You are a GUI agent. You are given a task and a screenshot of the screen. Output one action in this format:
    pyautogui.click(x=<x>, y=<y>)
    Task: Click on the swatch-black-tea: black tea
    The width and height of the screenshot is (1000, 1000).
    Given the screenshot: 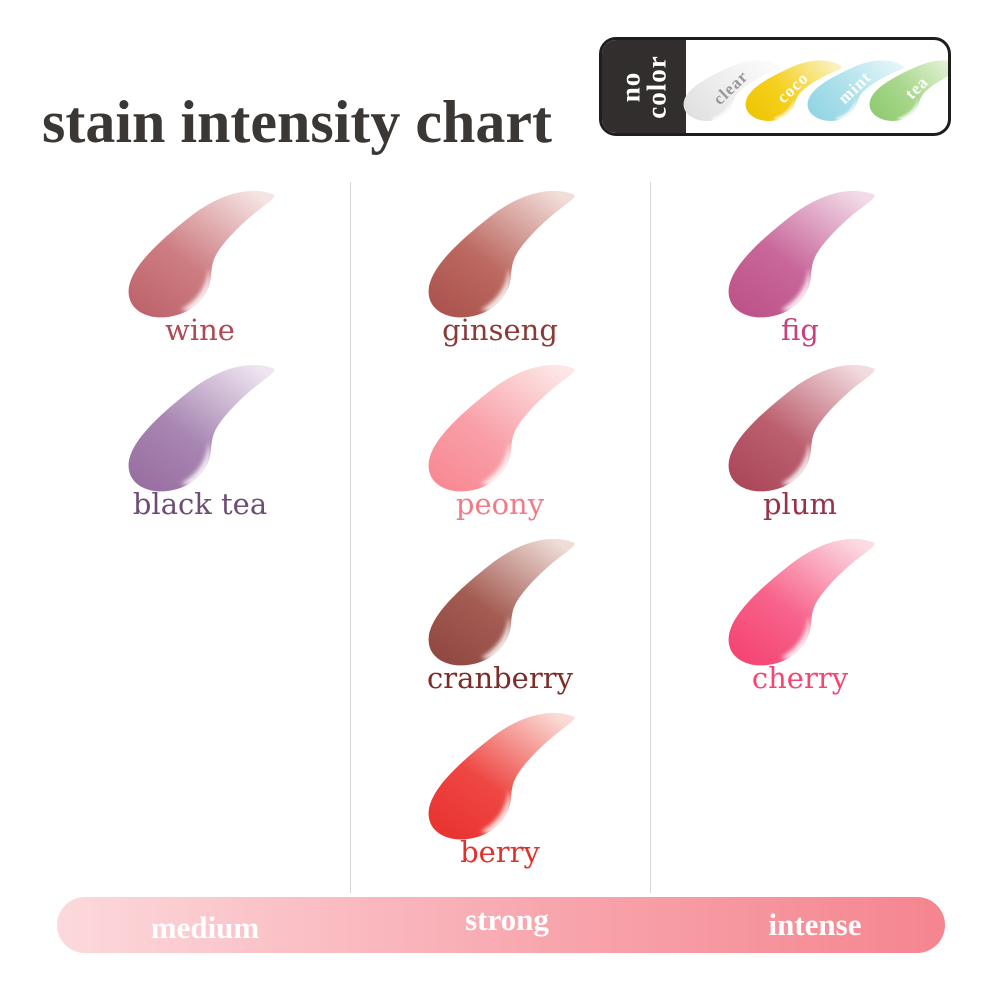 What is the action you would take?
    pyautogui.click(x=200, y=443)
    